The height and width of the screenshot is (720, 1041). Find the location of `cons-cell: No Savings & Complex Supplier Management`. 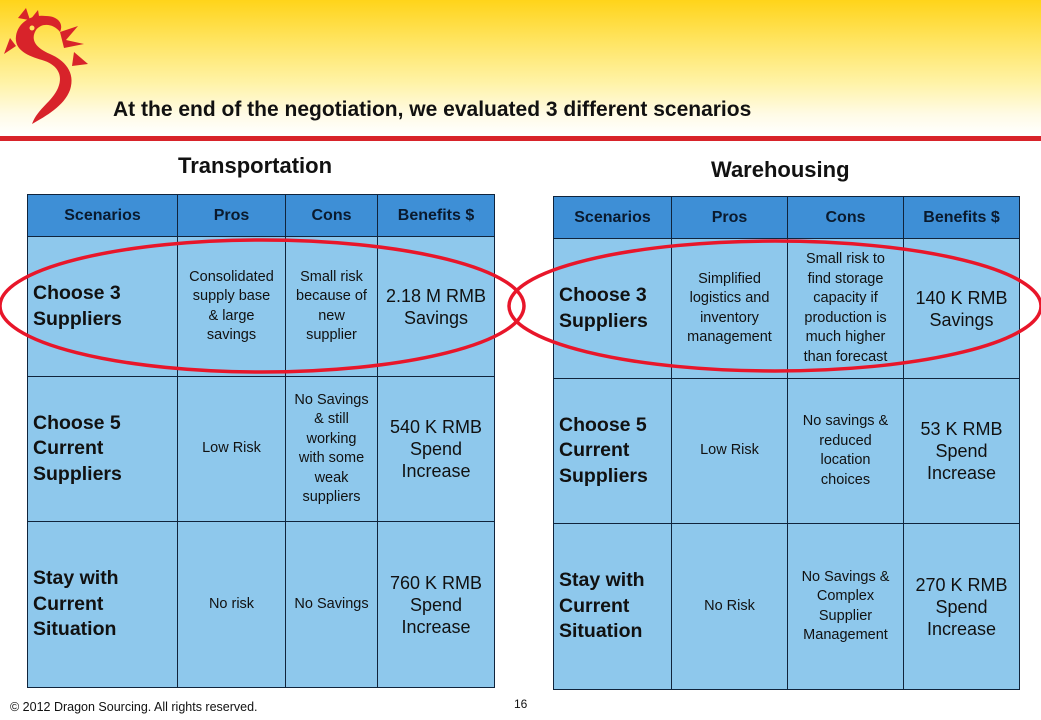

cons-cell: No Savings & Complex Supplier Management is located at coordinates (845, 606).